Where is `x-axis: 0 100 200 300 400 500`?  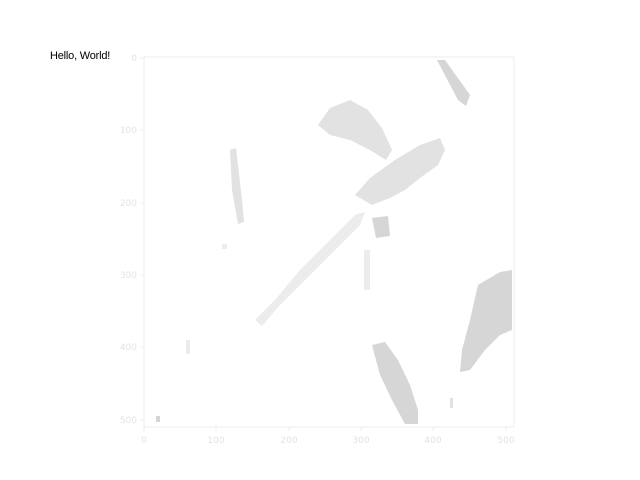
x-axis: 0 100 200 300 400 500 is located at coordinates (328, 436).